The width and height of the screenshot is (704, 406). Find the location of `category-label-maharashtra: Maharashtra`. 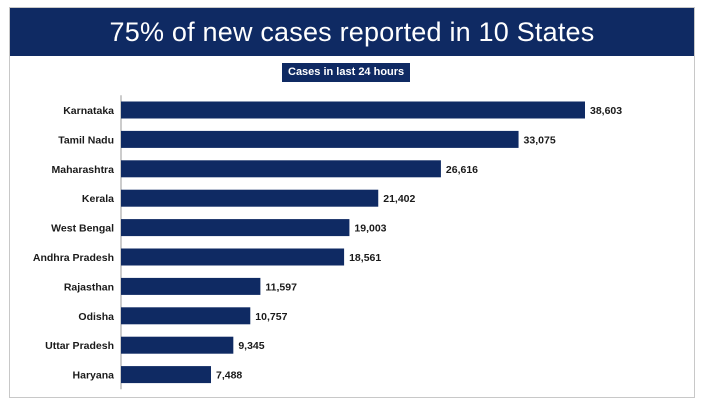

category-label-maharashtra: Maharashtra is located at coordinates (83, 170).